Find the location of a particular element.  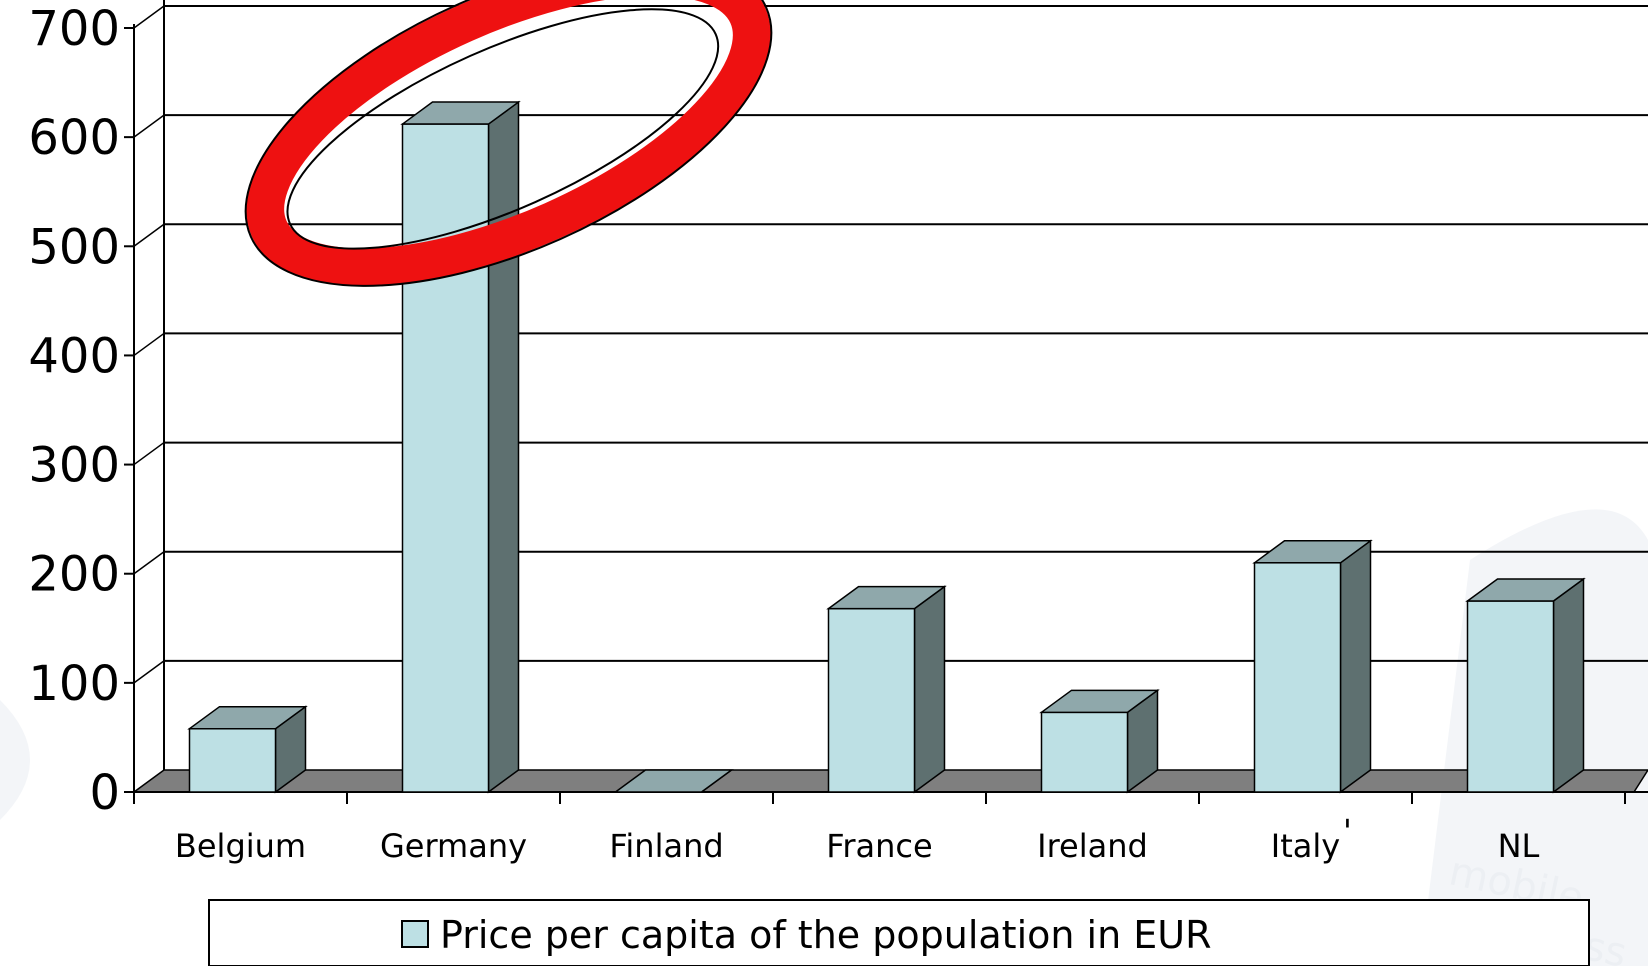

highlight-ellipse is located at coordinates (508, 143).